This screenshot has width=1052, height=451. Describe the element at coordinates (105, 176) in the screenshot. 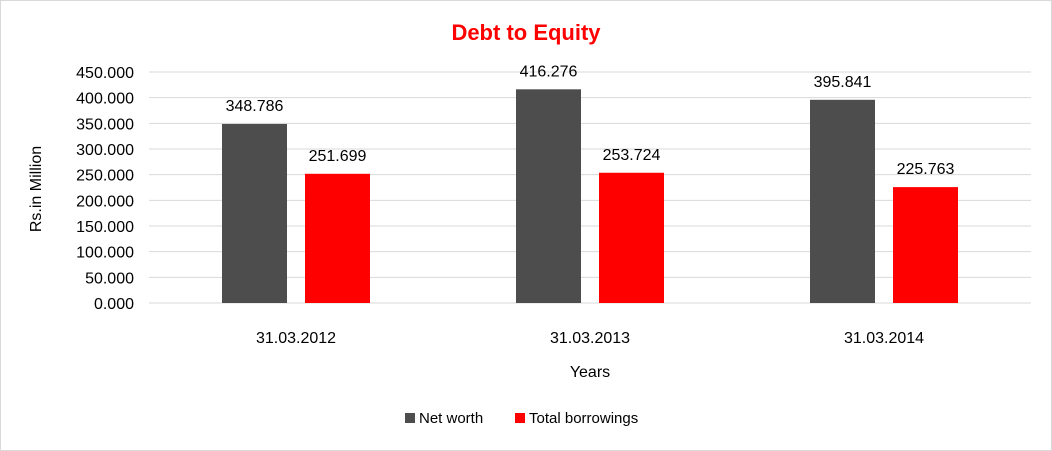

I see `y-tick-label: 250.000` at that location.